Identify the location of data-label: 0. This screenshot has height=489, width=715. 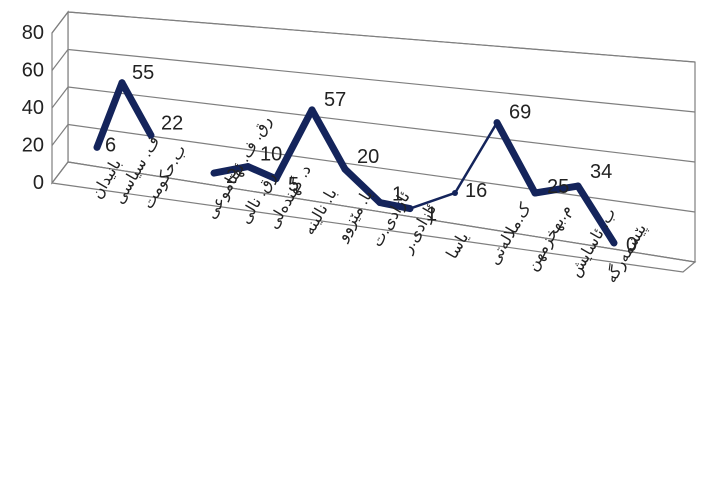
(631, 245).